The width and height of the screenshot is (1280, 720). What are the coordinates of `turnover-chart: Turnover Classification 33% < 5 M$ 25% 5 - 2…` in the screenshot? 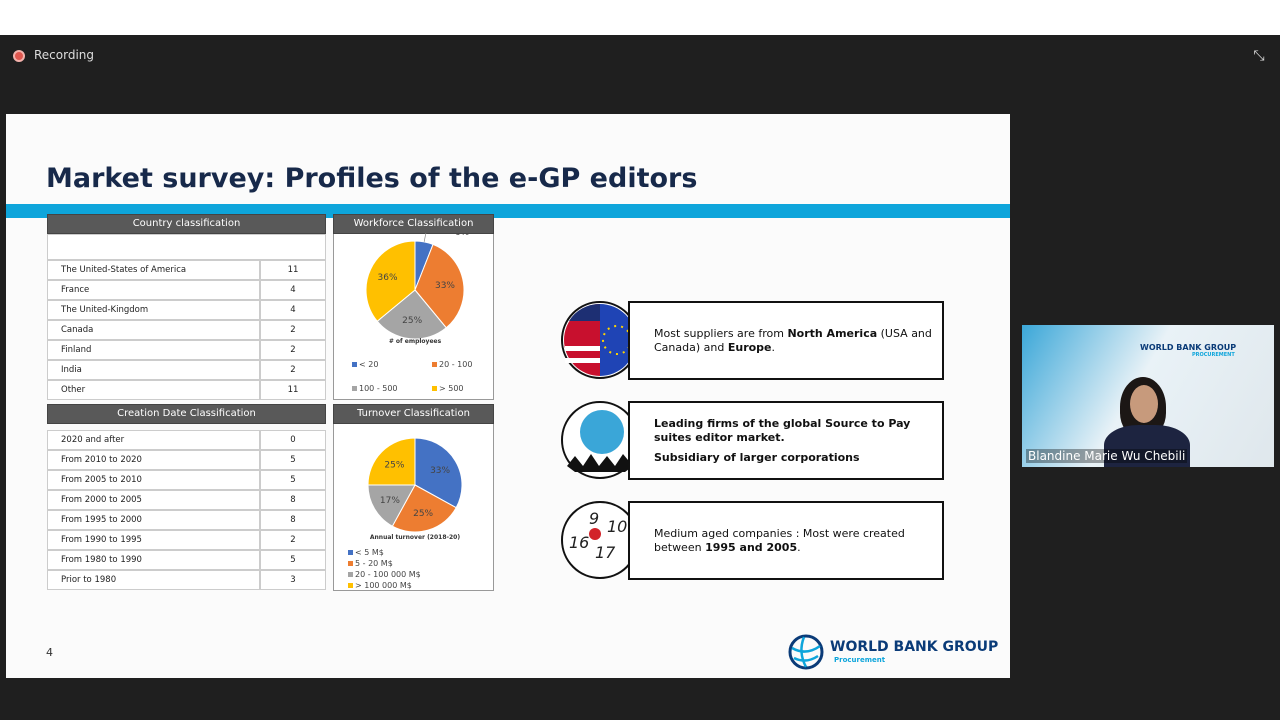 It's located at (413, 497).